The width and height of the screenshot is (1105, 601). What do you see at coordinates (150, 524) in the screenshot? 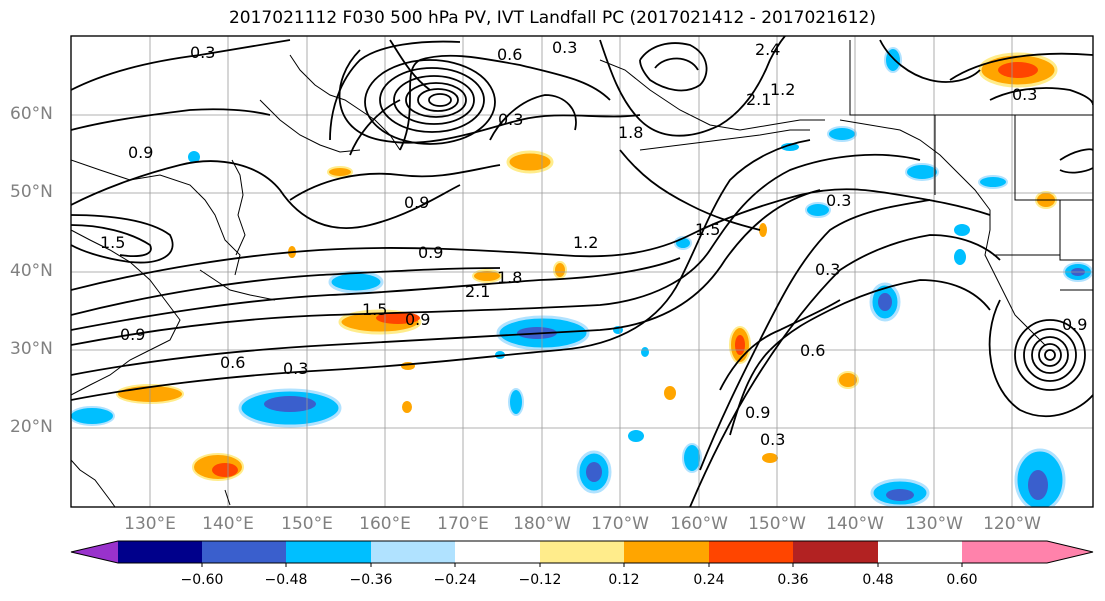
I see `lon-label: 130°E` at bounding box center [150, 524].